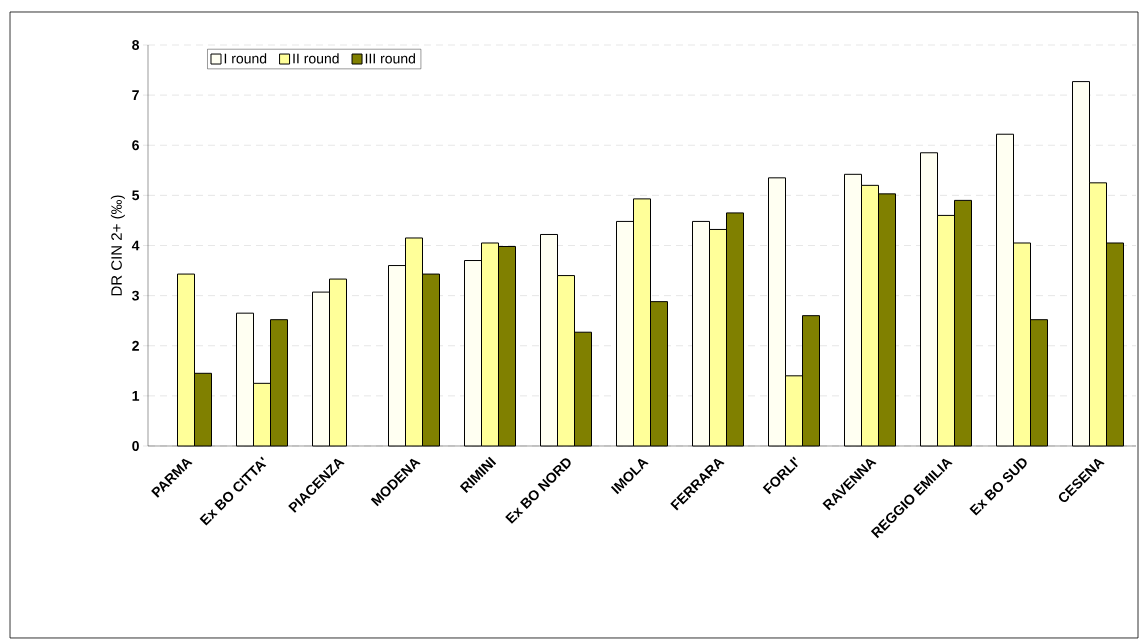  I want to click on y-tick-label: 2, so click(135, 345).